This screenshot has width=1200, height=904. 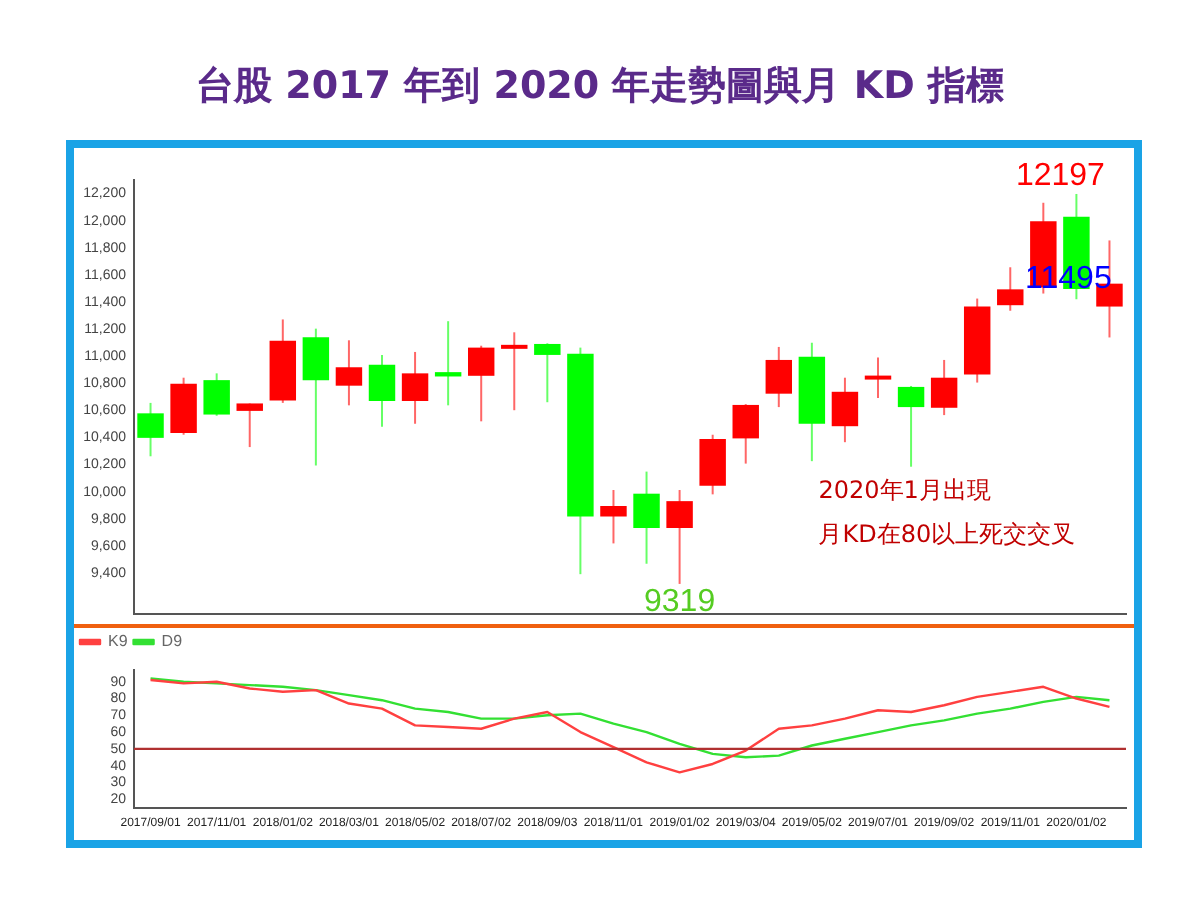 What do you see at coordinates (118, 641) in the screenshot?
I see `legend-label: K9` at bounding box center [118, 641].